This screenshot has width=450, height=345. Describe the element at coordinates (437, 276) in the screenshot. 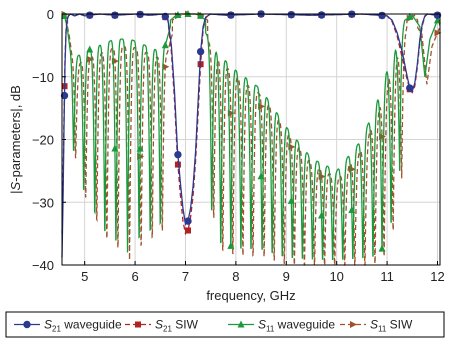

I see `x-tick-label: 12` at that location.